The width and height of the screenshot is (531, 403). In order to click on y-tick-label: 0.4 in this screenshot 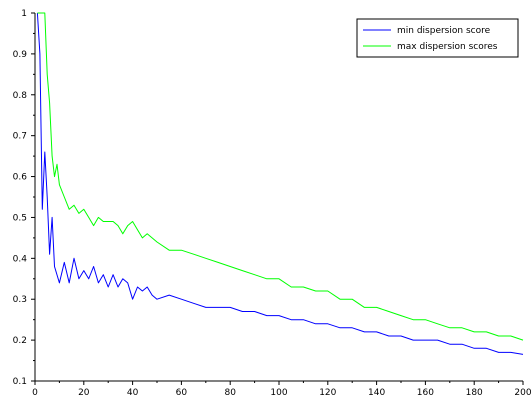, I will do `click(20, 259)`.